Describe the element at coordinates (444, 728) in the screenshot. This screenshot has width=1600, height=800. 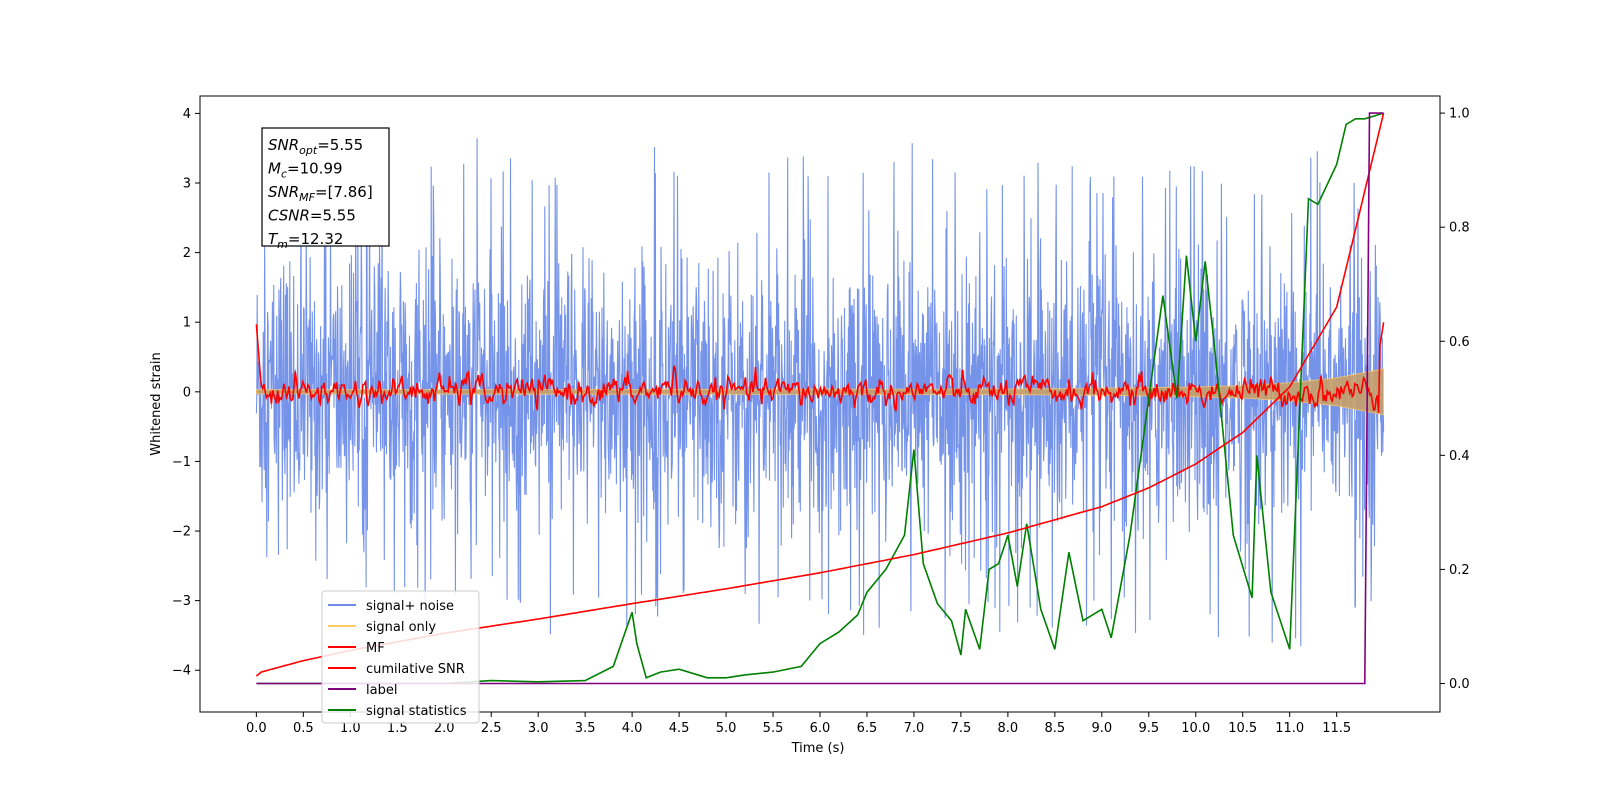
I see `x-tick-label: 2.0` at that location.